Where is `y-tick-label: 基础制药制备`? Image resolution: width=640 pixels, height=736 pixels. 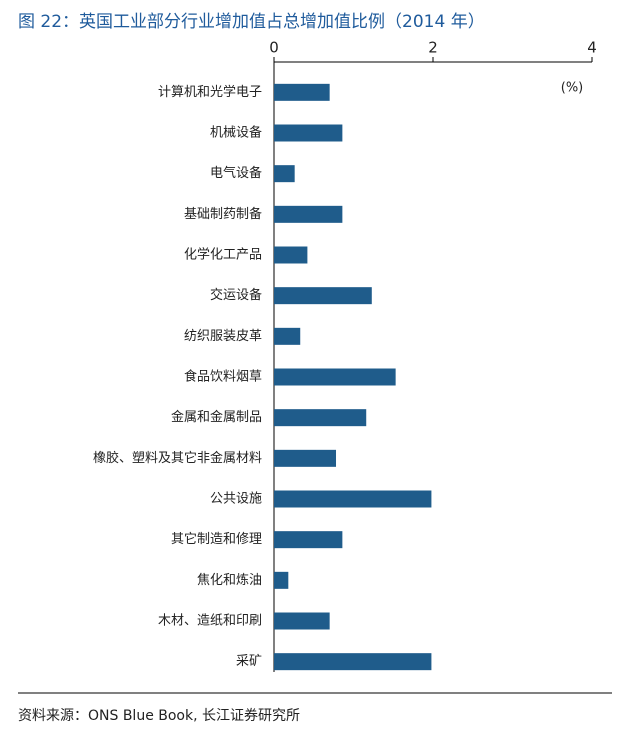 y-tick-label: 基础制药制备 is located at coordinates (223, 214).